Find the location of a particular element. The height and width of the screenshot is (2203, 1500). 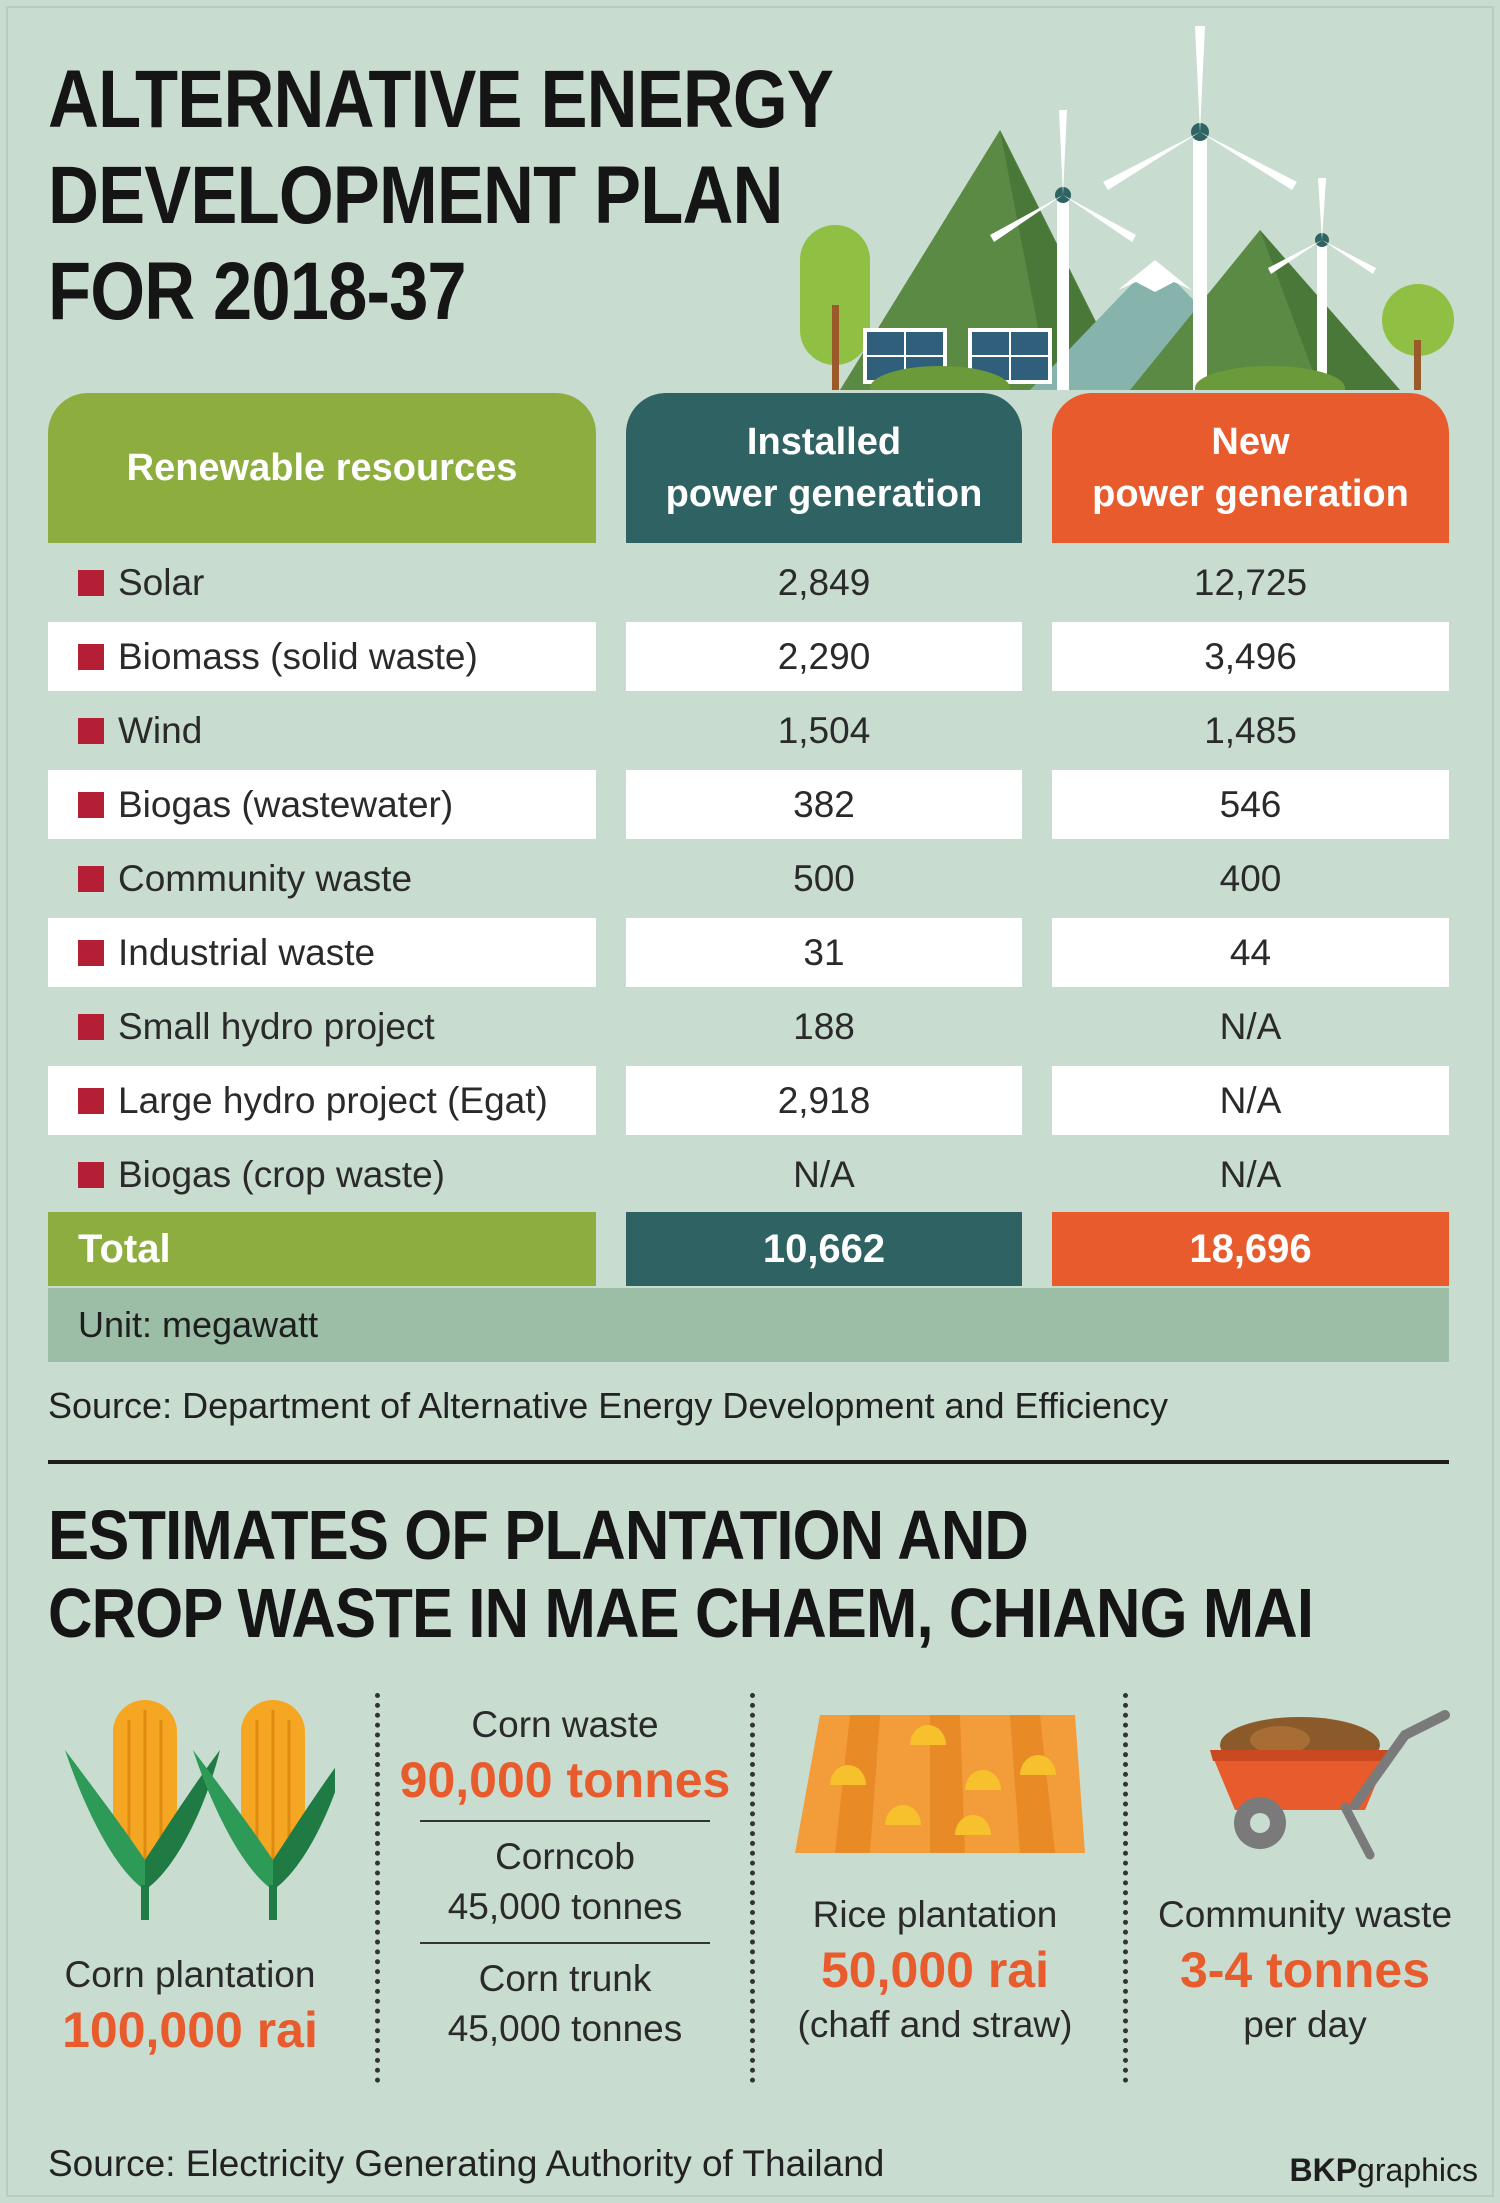

community-waste-note: per day is located at coordinates (1305, 2024).